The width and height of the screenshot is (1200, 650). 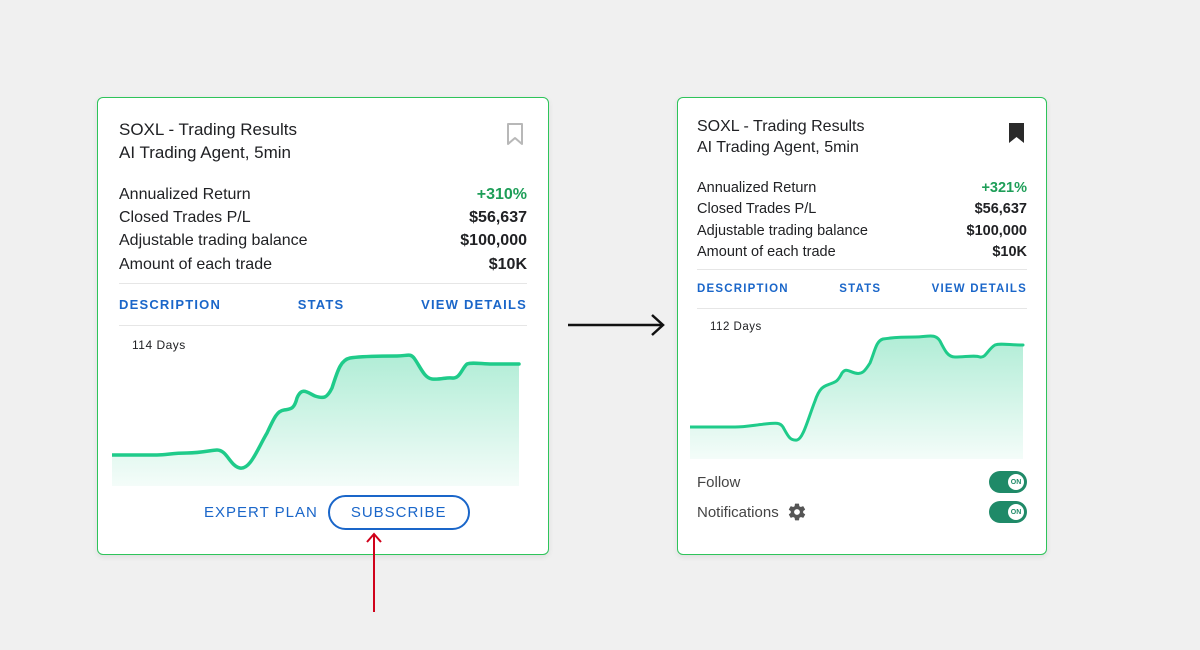 What do you see at coordinates (1016, 135) in the screenshot?
I see `bookmark-filled-icon` at bounding box center [1016, 135].